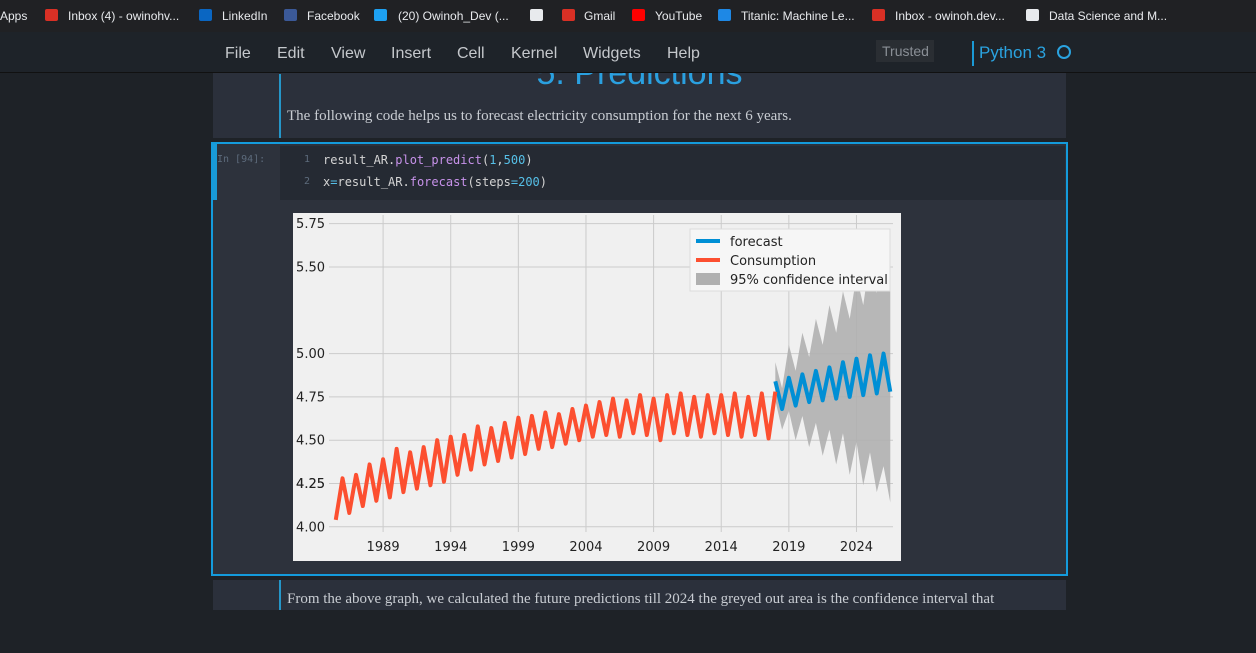 The width and height of the screenshot is (1256, 653). I want to click on trusted-badge: Trusted, so click(905, 51).